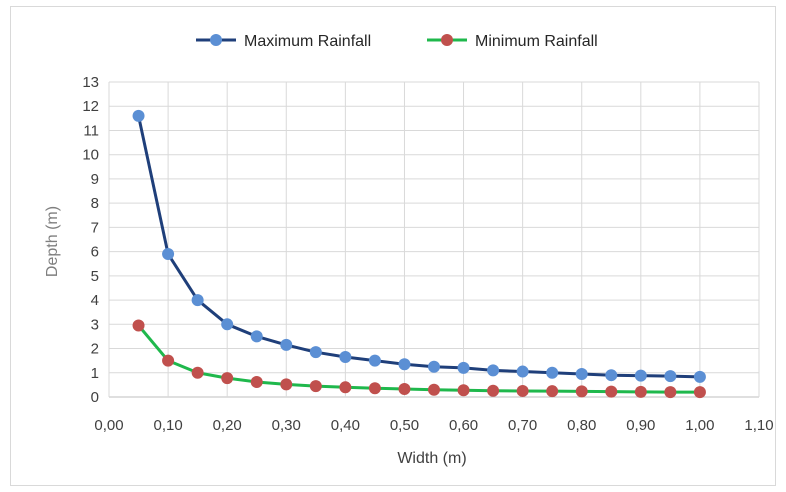 This screenshot has height=492, width=786. I want to click on y-tick-label: 2, so click(95, 349).